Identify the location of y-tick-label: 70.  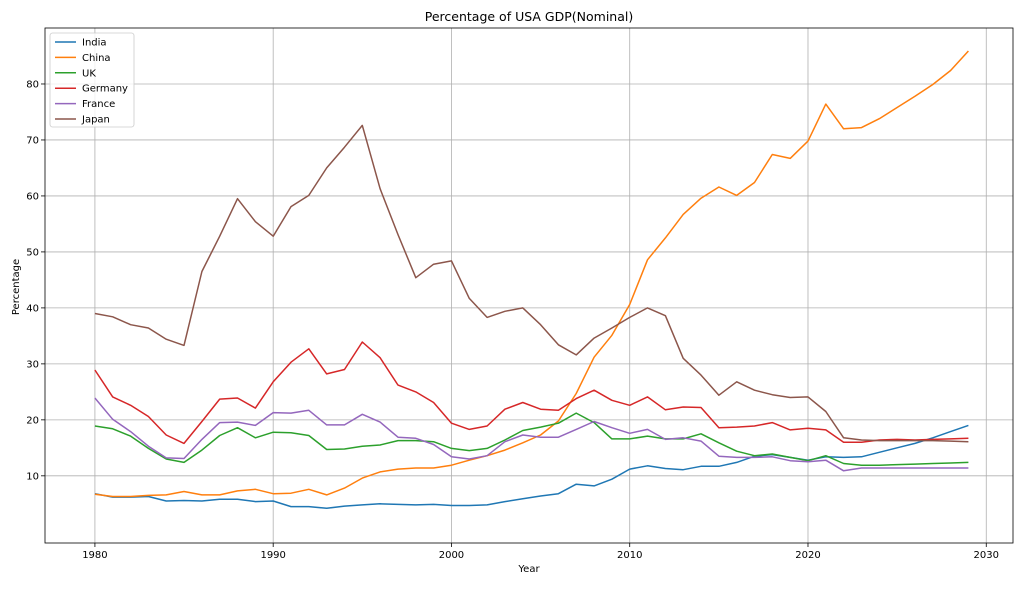
(32, 140).